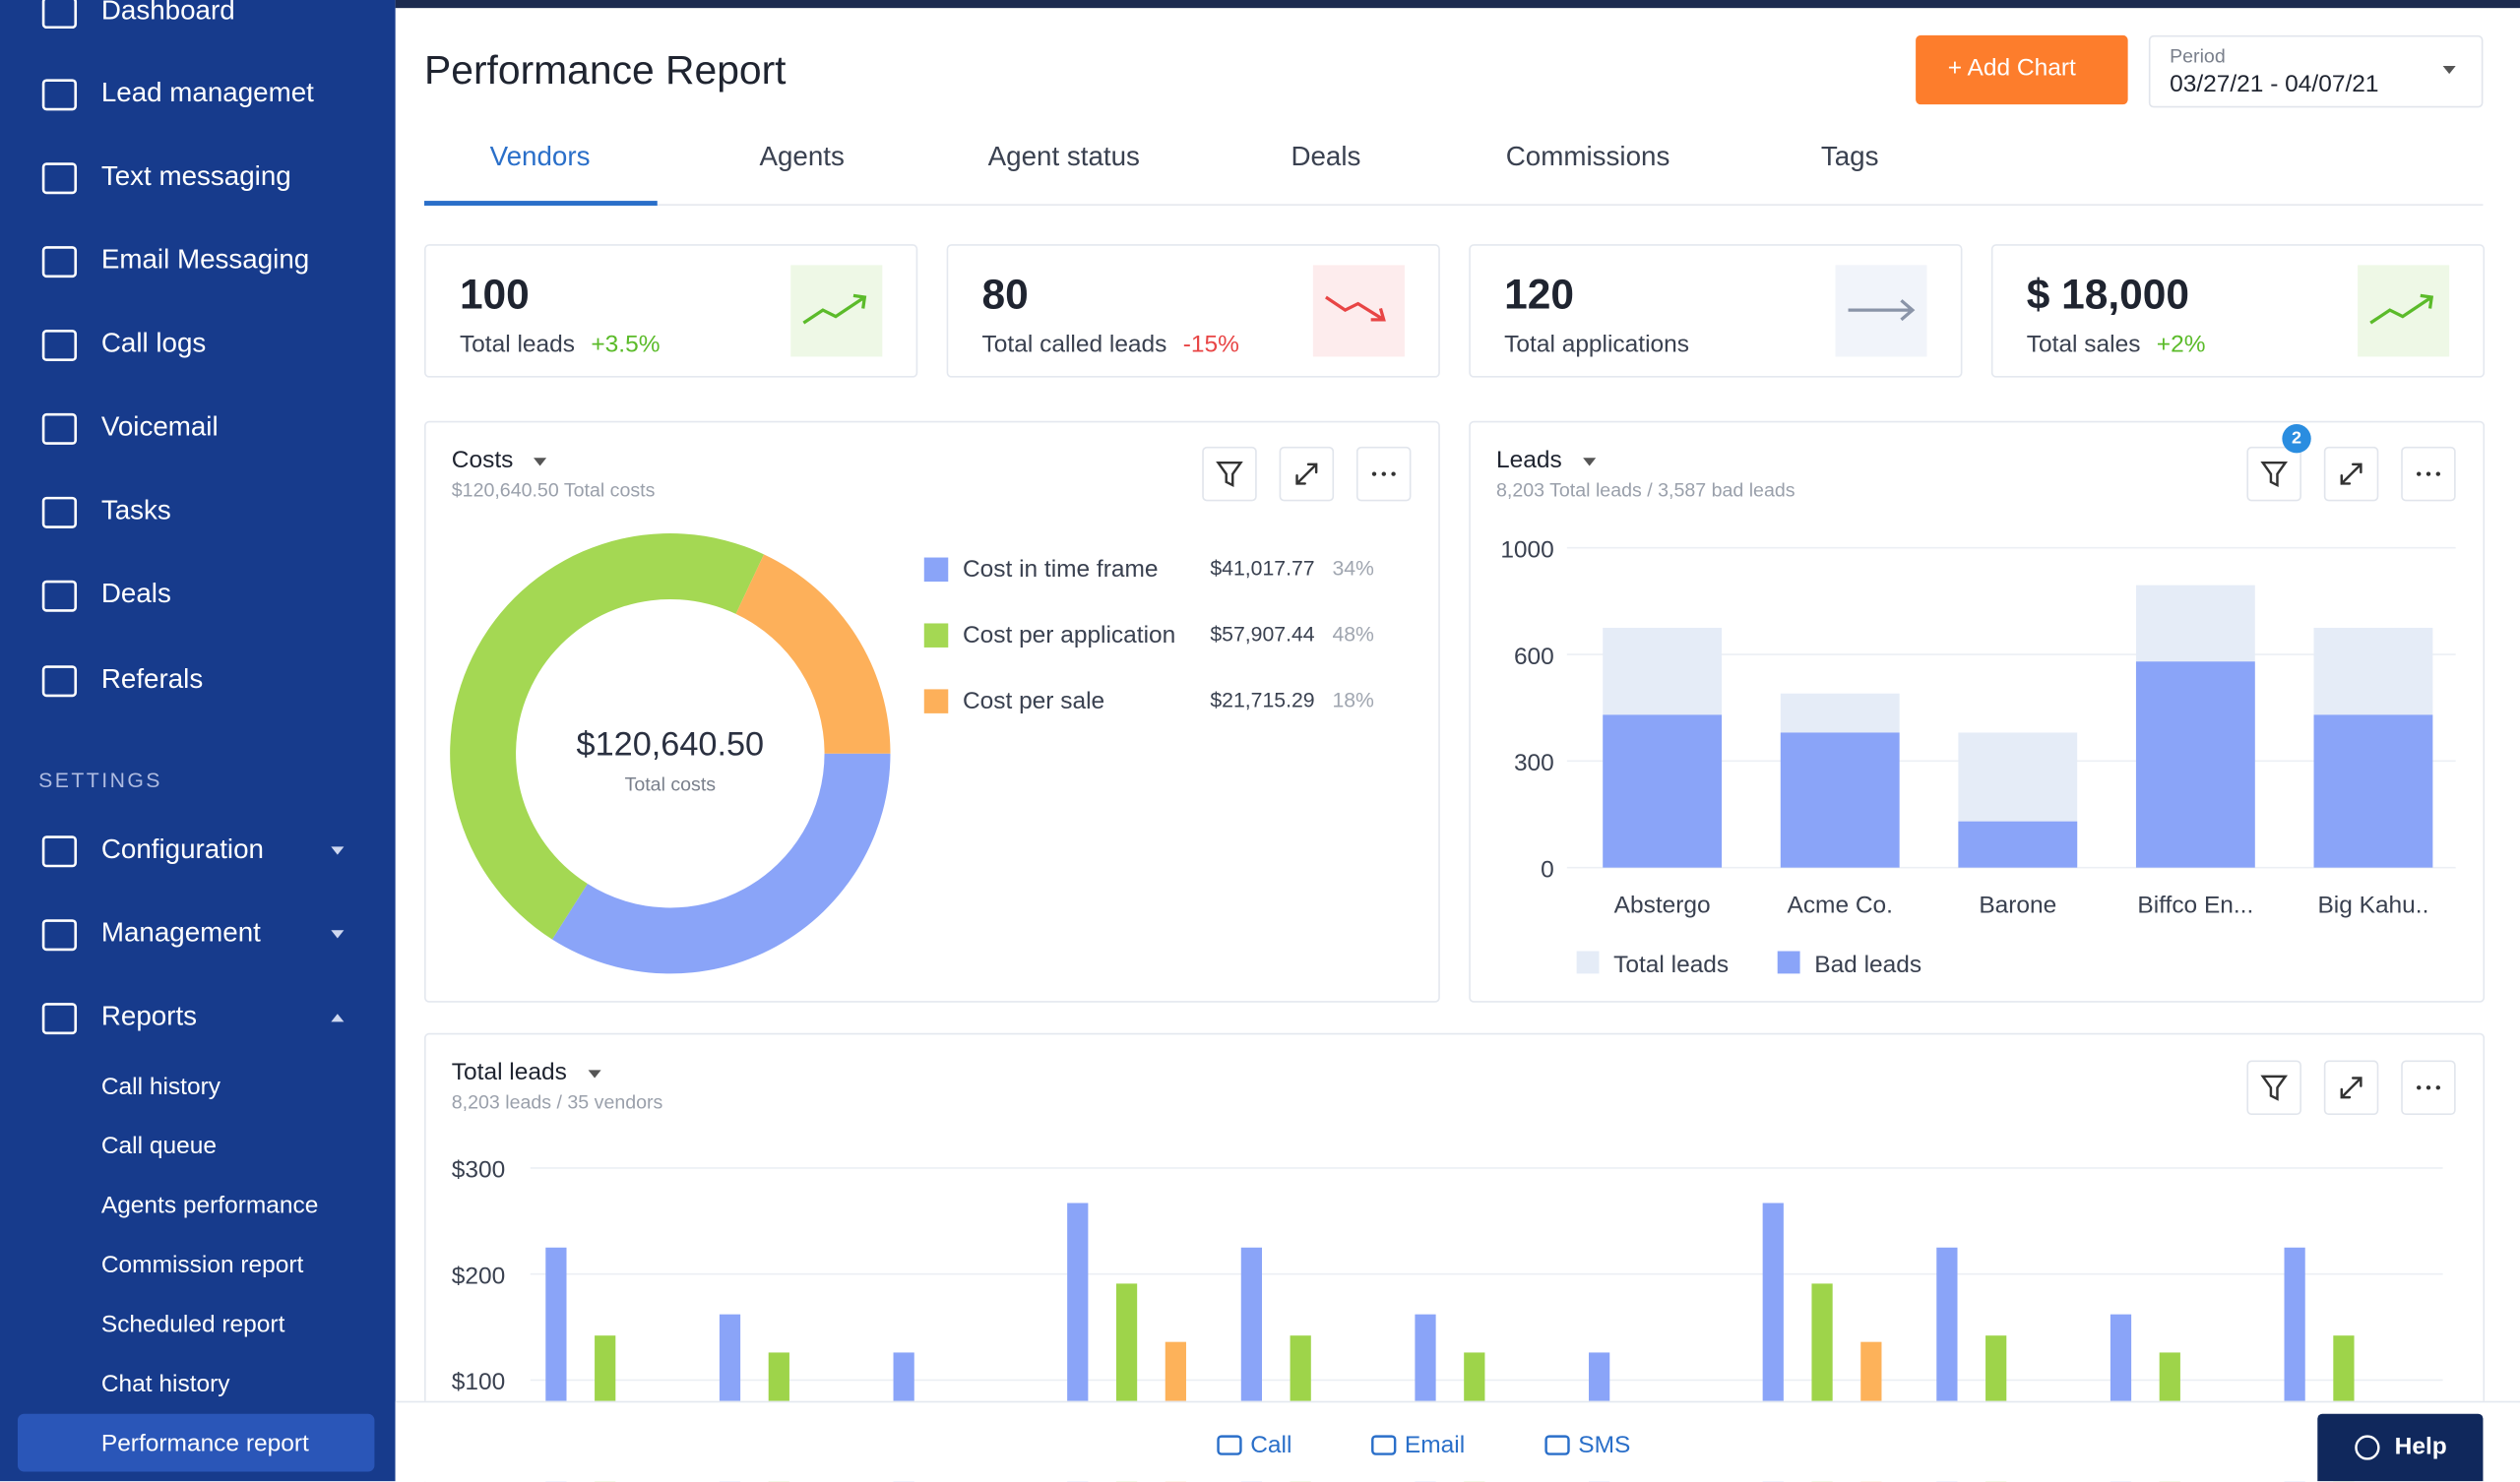 Image resolution: width=2520 pixels, height=1482 pixels. What do you see at coordinates (1353, 568) in the screenshot?
I see `value-label: 34%` at bounding box center [1353, 568].